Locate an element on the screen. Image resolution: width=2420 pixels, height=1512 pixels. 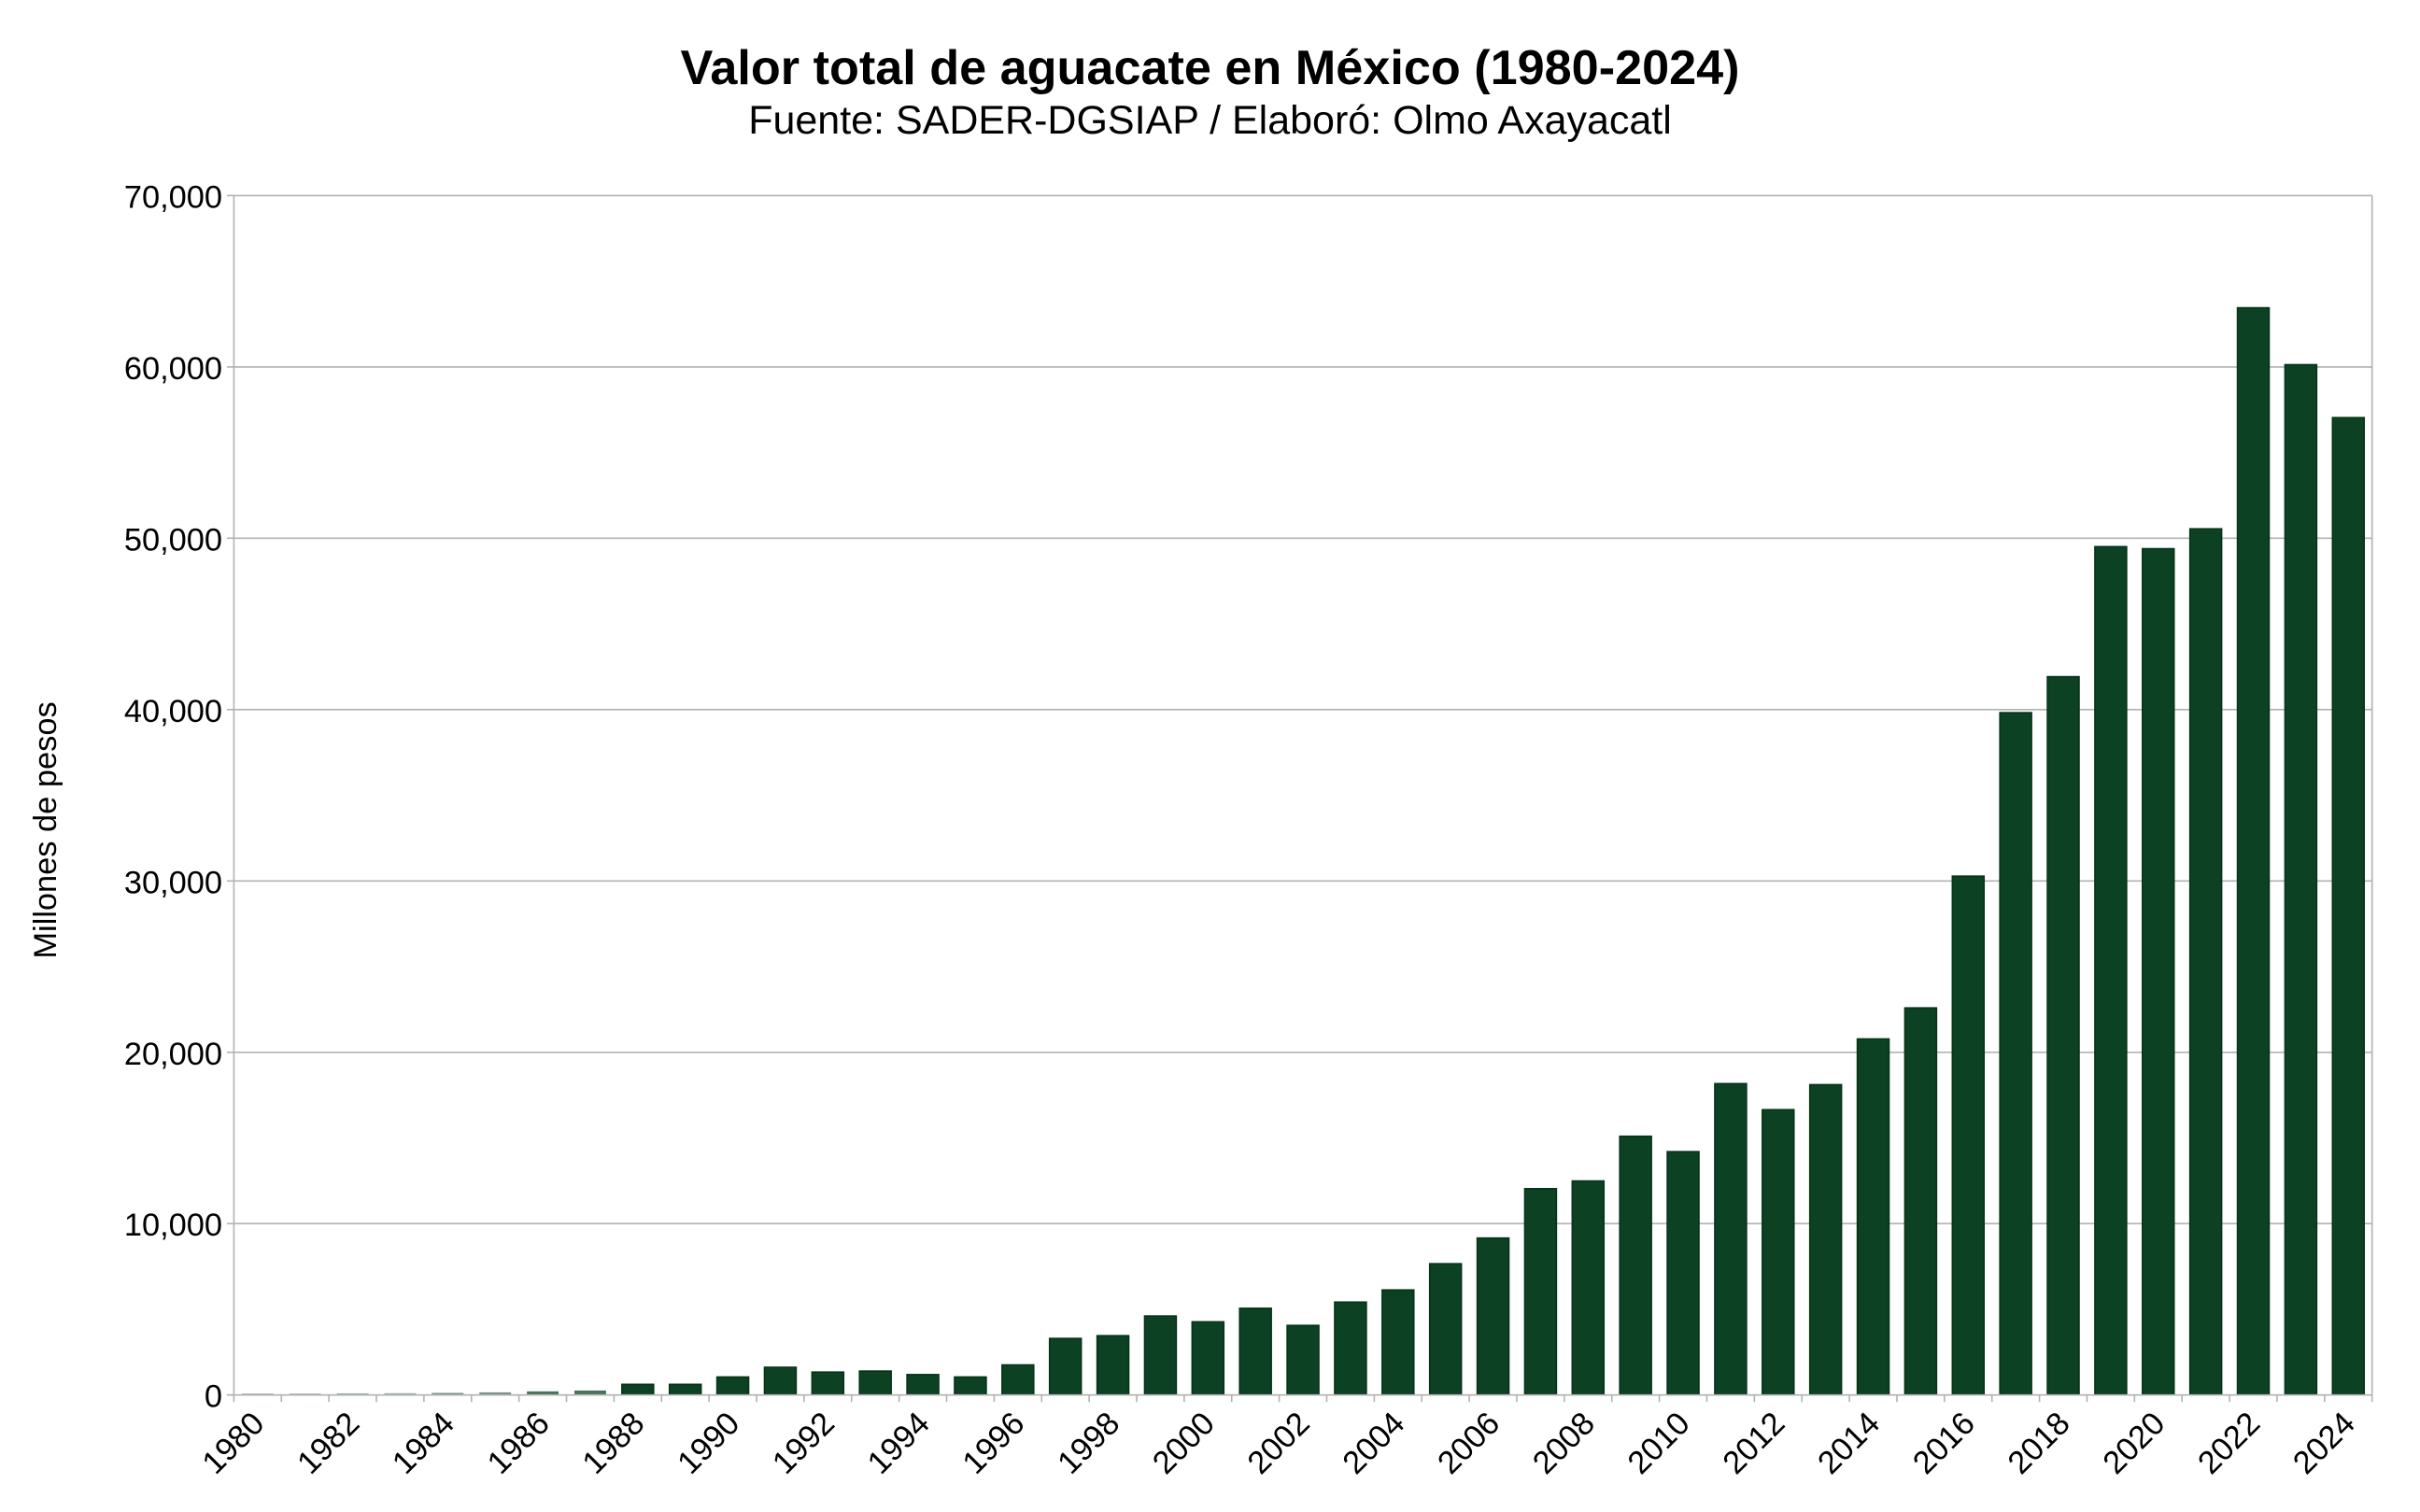
svg-text: 40,000 is located at coordinates (173, 711).